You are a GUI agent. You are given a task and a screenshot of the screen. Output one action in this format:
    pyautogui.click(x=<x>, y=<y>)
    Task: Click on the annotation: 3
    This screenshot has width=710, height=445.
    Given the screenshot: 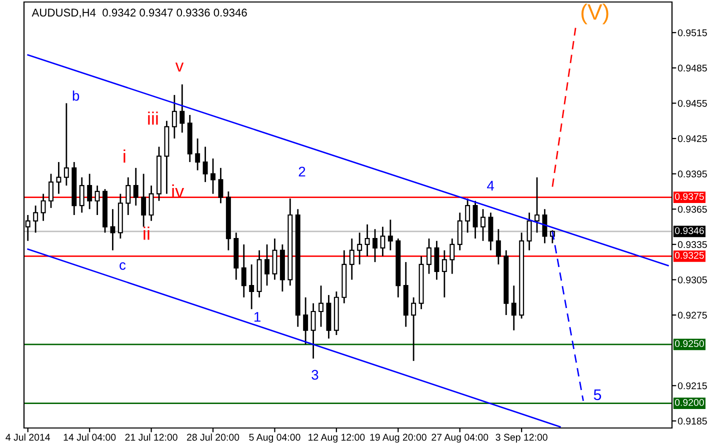 What is the action you would take?
    pyautogui.click(x=315, y=375)
    